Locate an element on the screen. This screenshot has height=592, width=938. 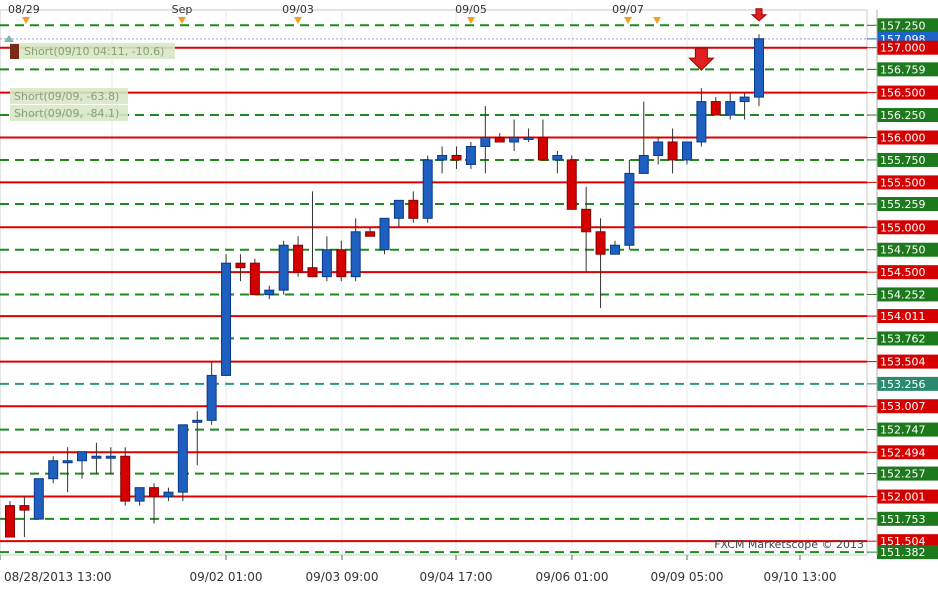
position-label: Short(09/10 04:11, -10.6) is located at coordinates (94, 51).